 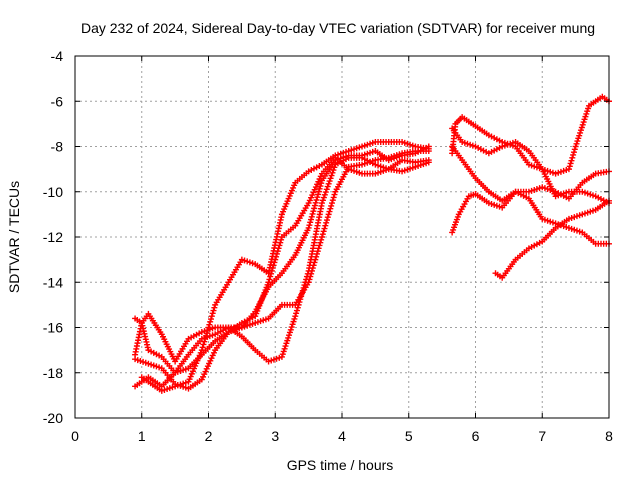 What do you see at coordinates (53, 328) in the screenshot?
I see `y-tick-label: -16` at bounding box center [53, 328].